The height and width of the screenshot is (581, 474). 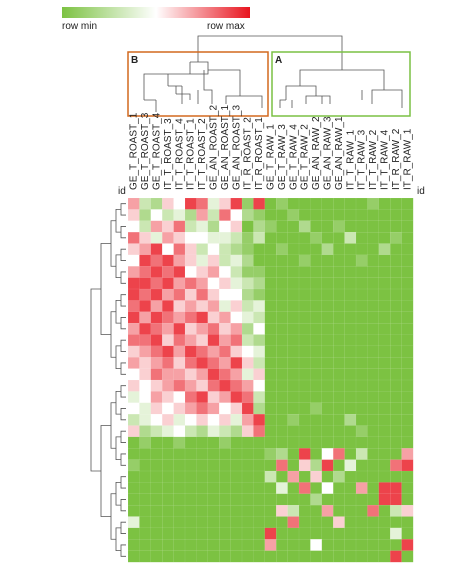 I want to click on column-label: IT_T_RAW_1, so click(x=350, y=159).